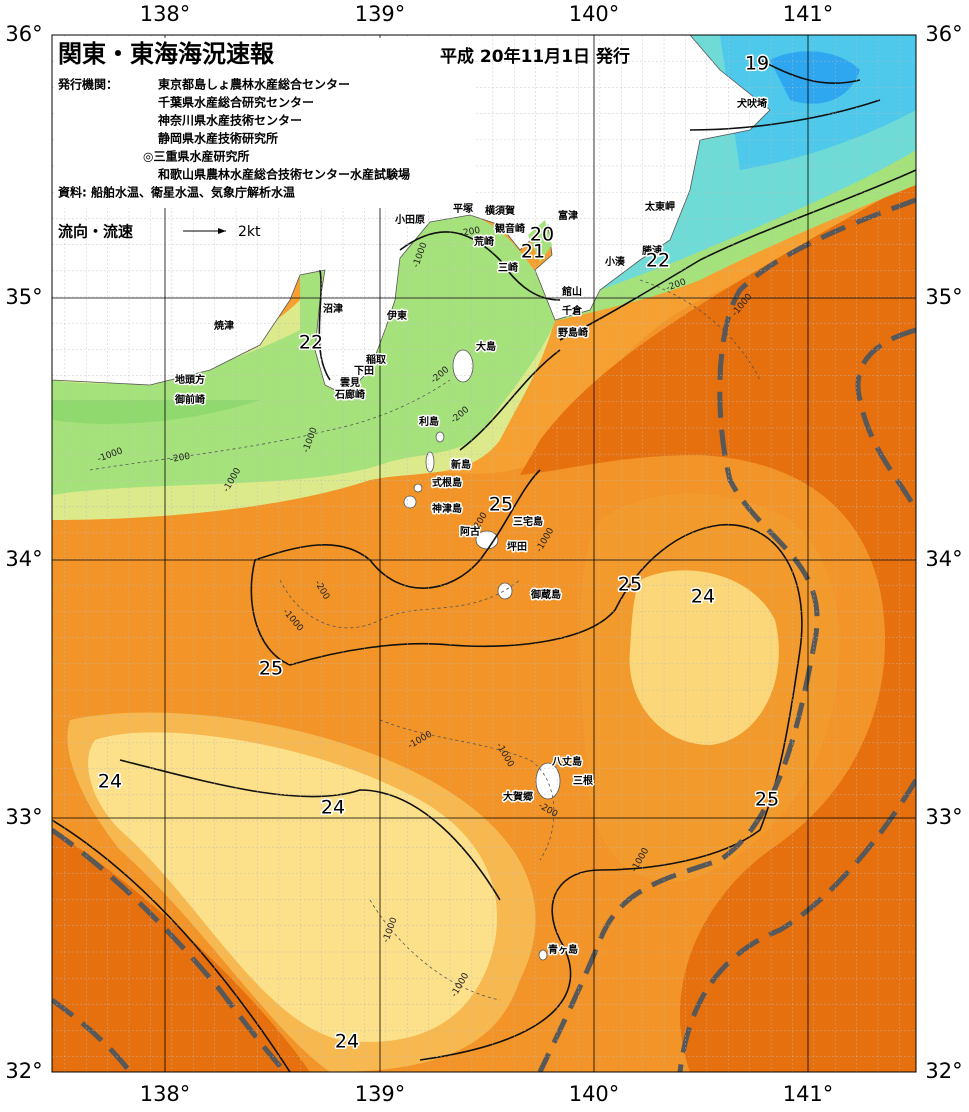  What do you see at coordinates (254, 84) in the screenshot?
I see `issuer-org: 東京都島しょ農林水産総合センター` at bounding box center [254, 84].